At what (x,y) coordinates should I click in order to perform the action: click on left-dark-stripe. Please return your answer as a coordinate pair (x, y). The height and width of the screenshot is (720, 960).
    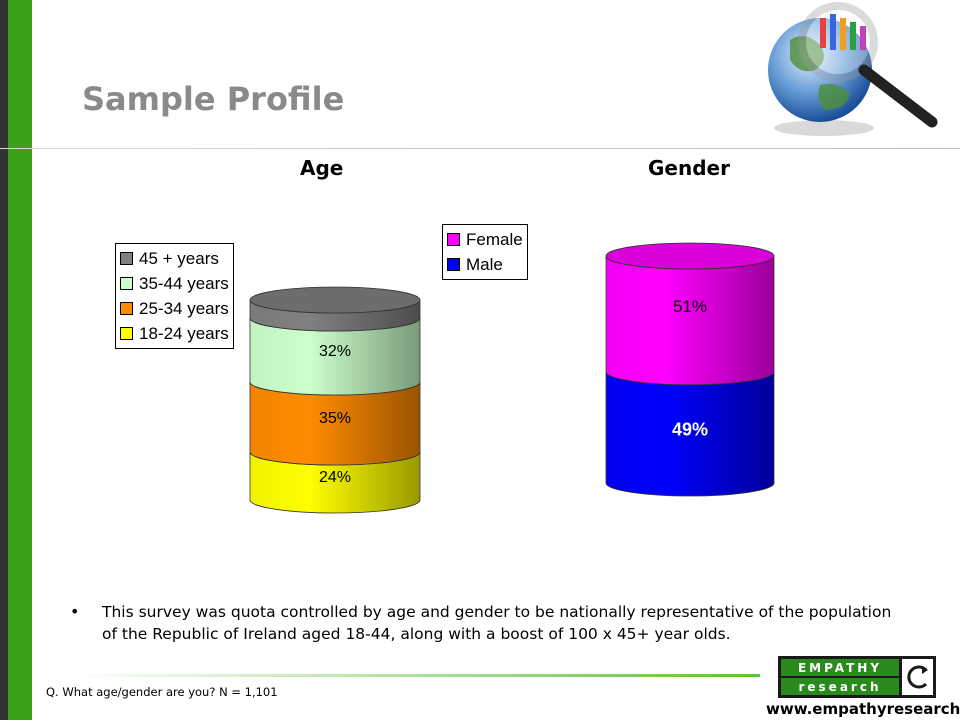
    Looking at the image, I should click on (4, 360).